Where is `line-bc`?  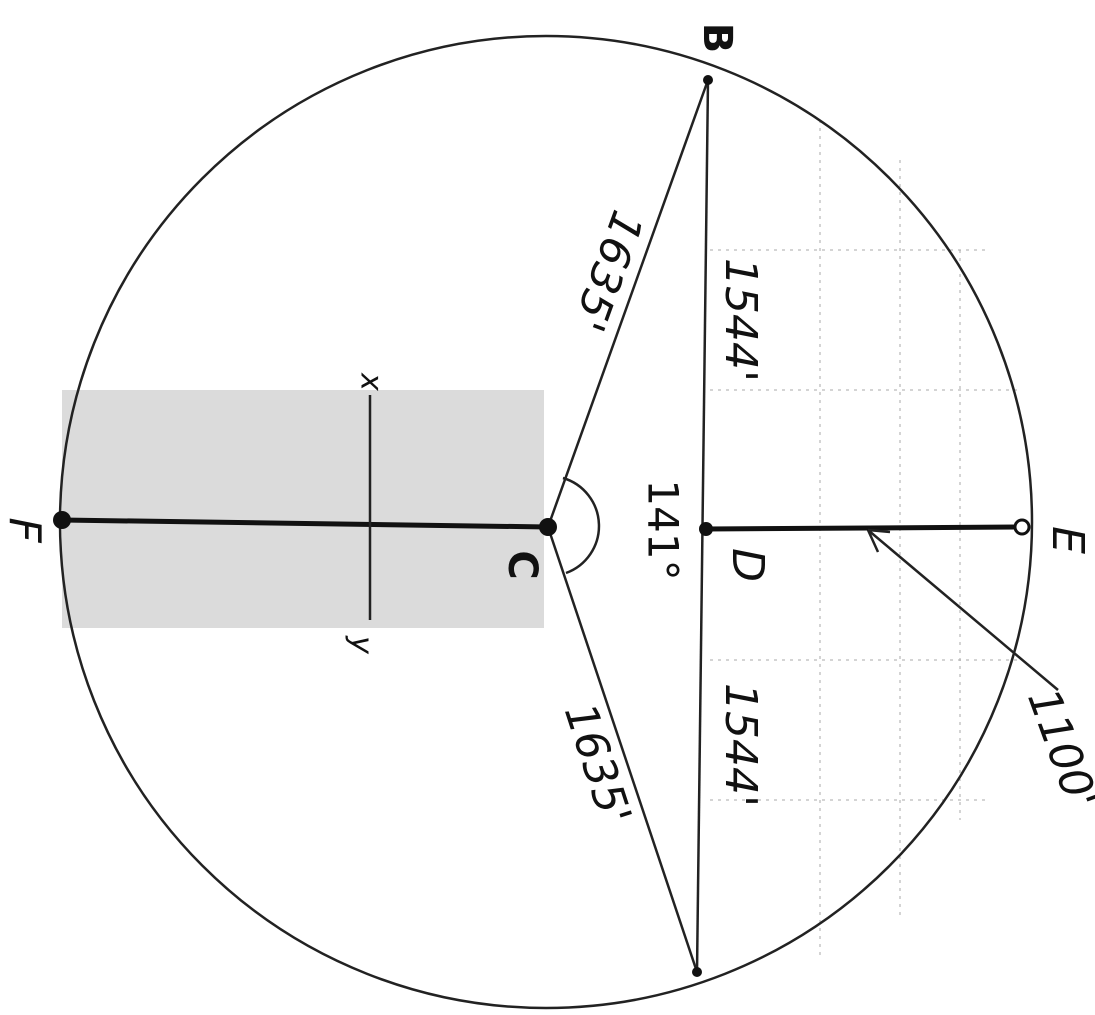 line-bc is located at coordinates (628, 303).